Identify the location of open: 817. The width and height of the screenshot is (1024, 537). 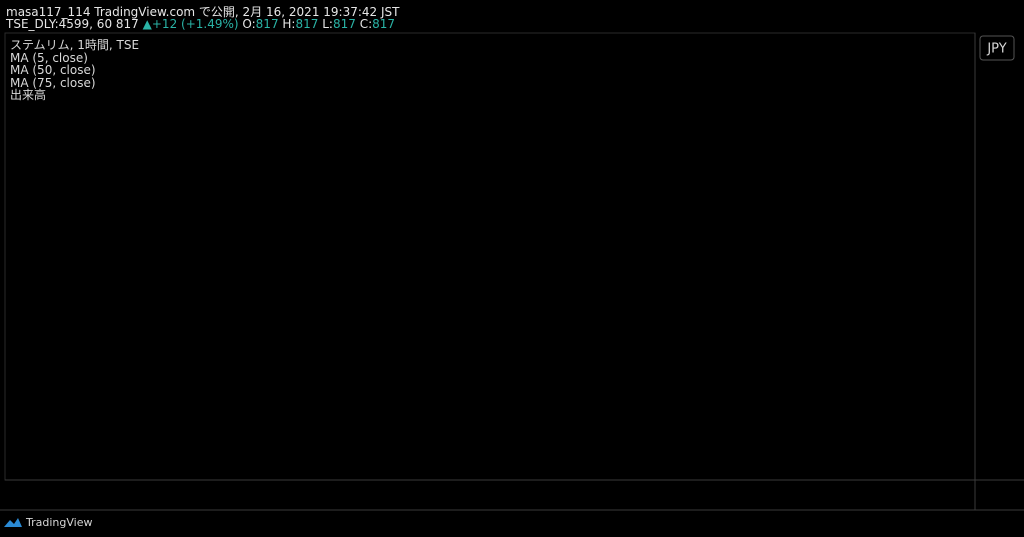
(267, 24).